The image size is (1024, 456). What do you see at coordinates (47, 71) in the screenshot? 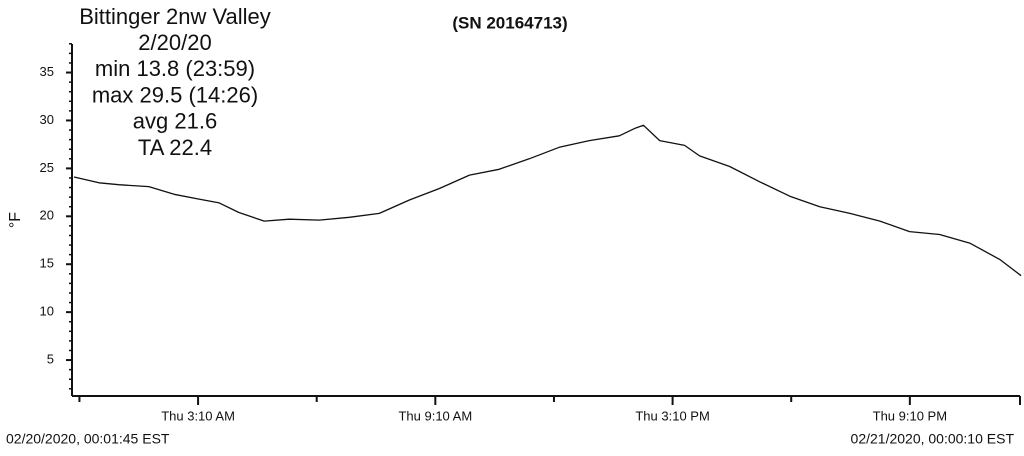
I see `y-tick-label: 35` at bounding box center [47, 71].